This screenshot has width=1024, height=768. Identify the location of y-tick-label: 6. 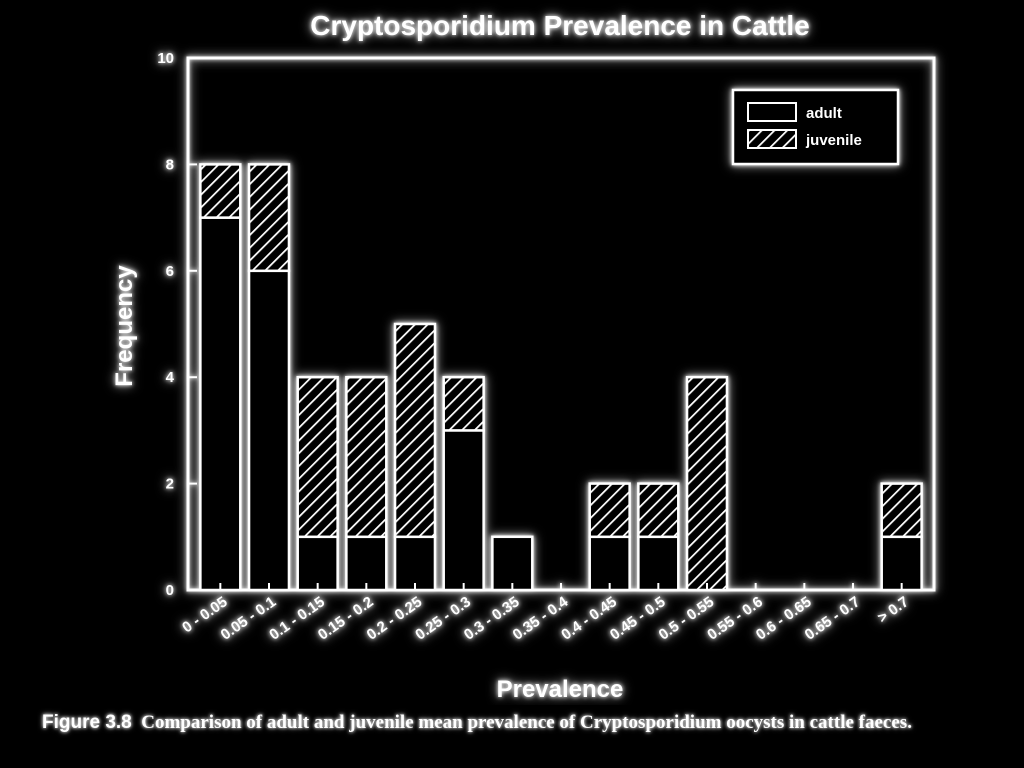
(170, 271).